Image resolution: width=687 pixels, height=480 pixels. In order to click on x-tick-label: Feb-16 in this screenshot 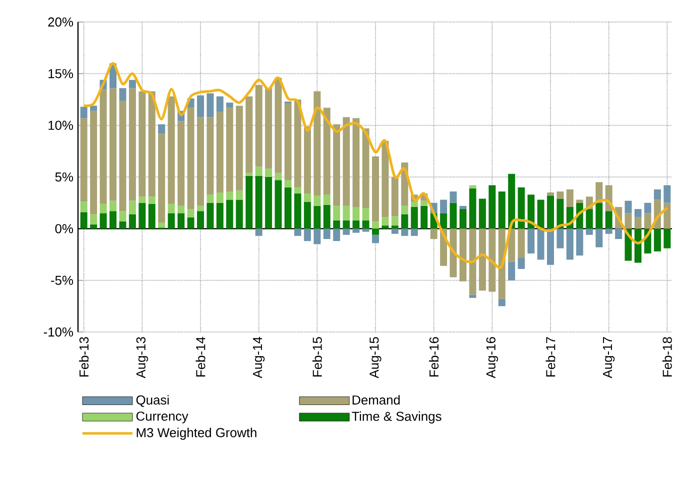, I will do `click(434, 356)`.